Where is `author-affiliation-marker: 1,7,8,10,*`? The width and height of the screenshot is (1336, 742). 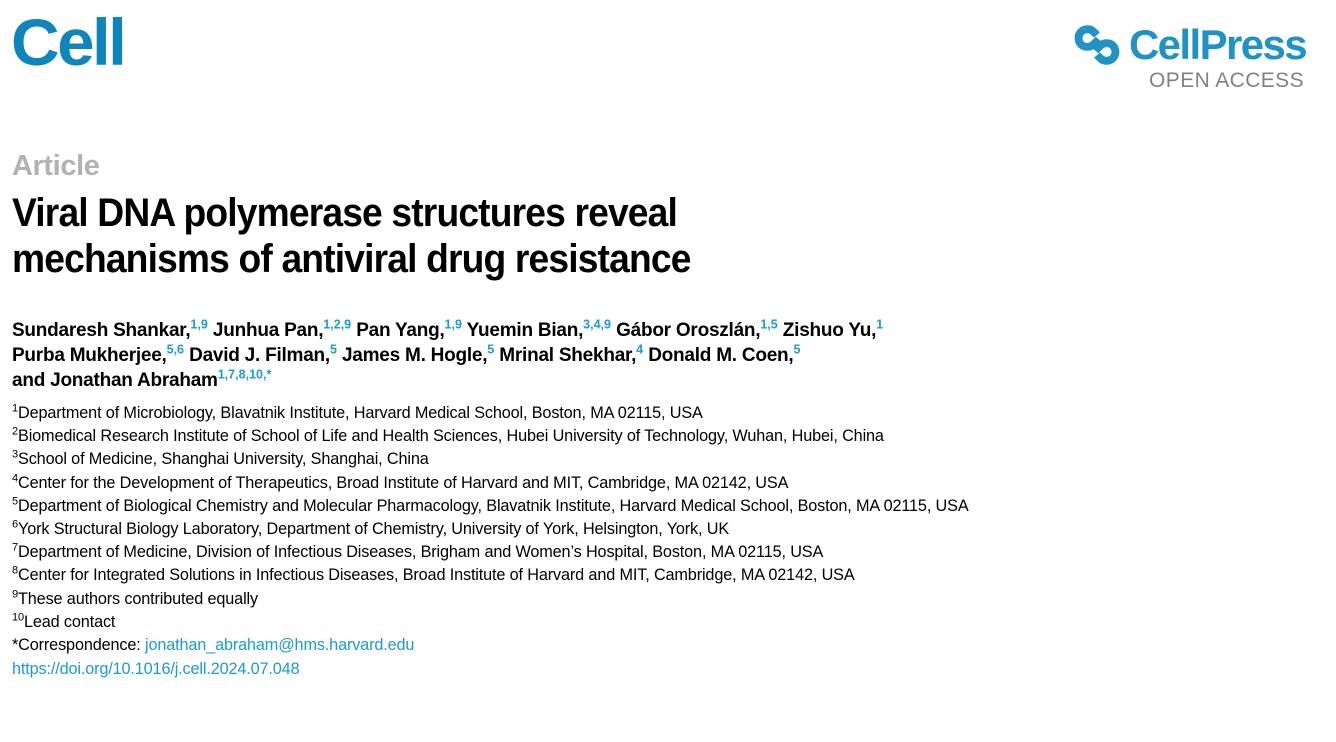 author-affiliation-marker: 1,7,8,10,* is located at coordinates (244, 374).